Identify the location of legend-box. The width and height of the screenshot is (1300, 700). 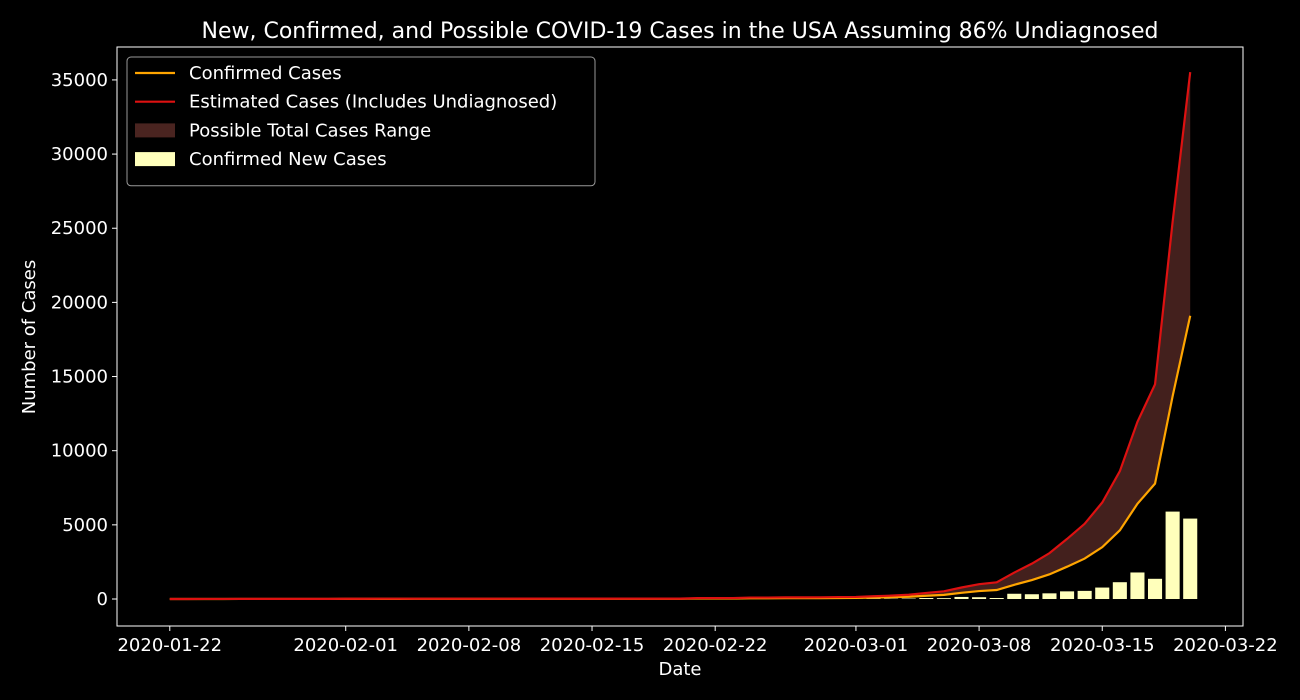
(361, 121).